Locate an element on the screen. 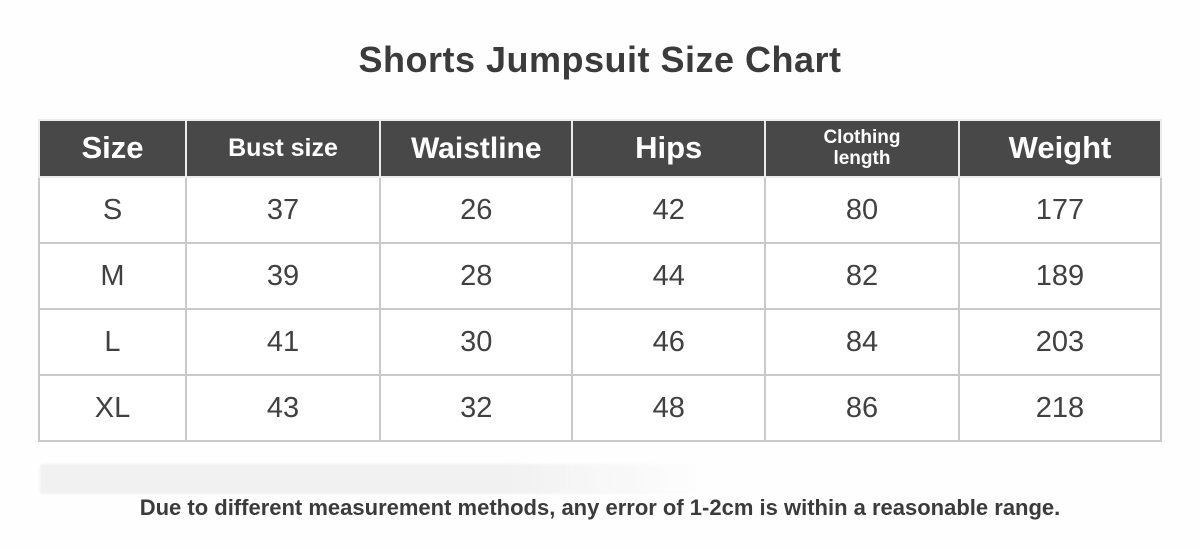 The image size is (1200, 549). column-header-waistline: Waistline is located at coordinates (476, 148).